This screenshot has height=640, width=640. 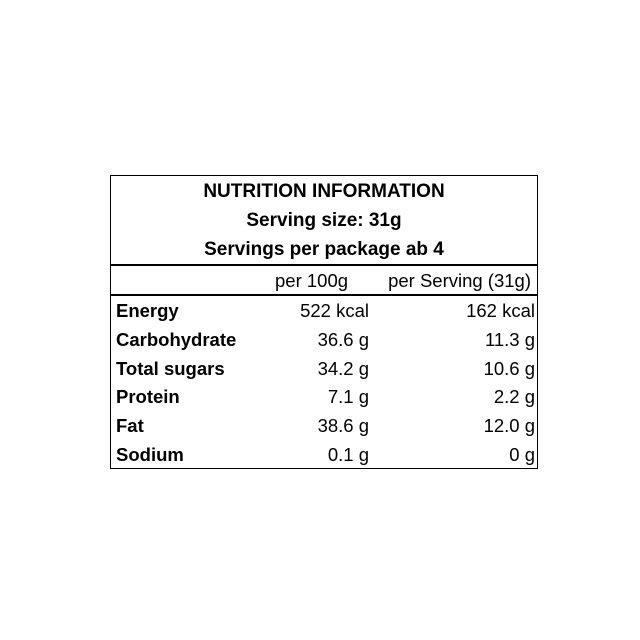 What do you see at coordinates (334, 310) in the screenshot?
I see `per-100g-value: 522 kcal` at bounding box center [334, 310].